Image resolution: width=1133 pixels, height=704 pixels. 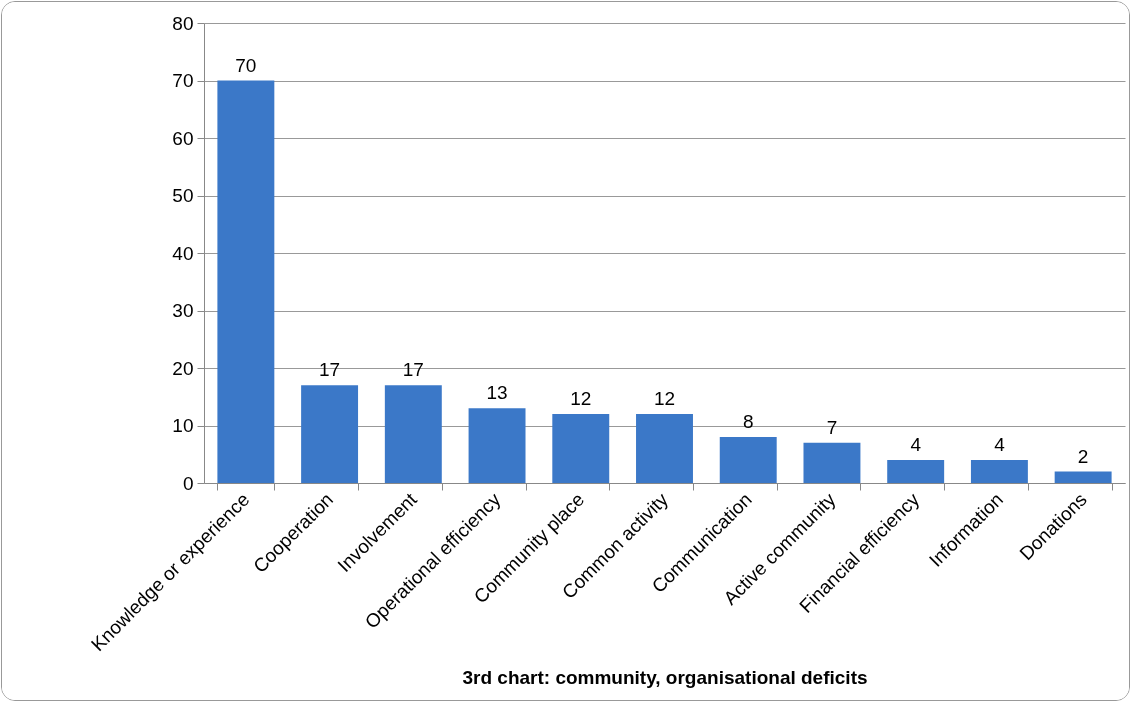 I want to click on data-label: 8, so click(x=748, y=421).